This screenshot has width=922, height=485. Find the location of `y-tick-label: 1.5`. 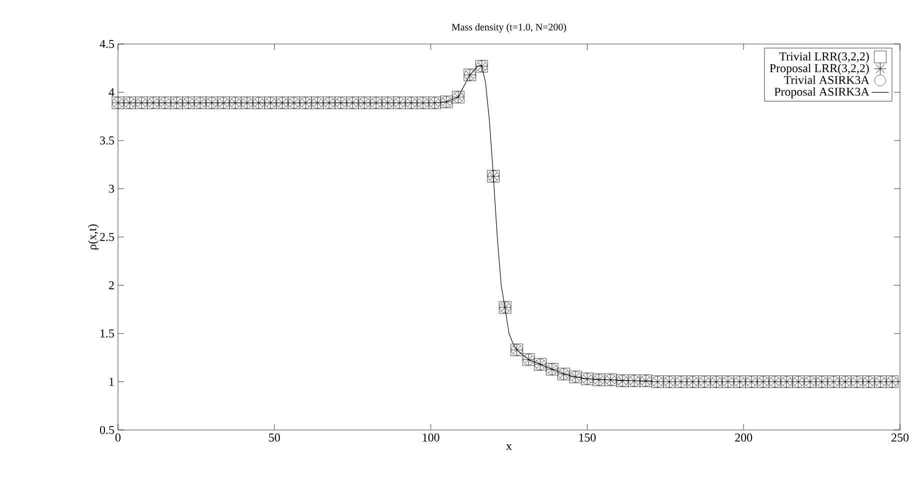

y-tick-label: 1.5 is located at coordinates (107, 333).